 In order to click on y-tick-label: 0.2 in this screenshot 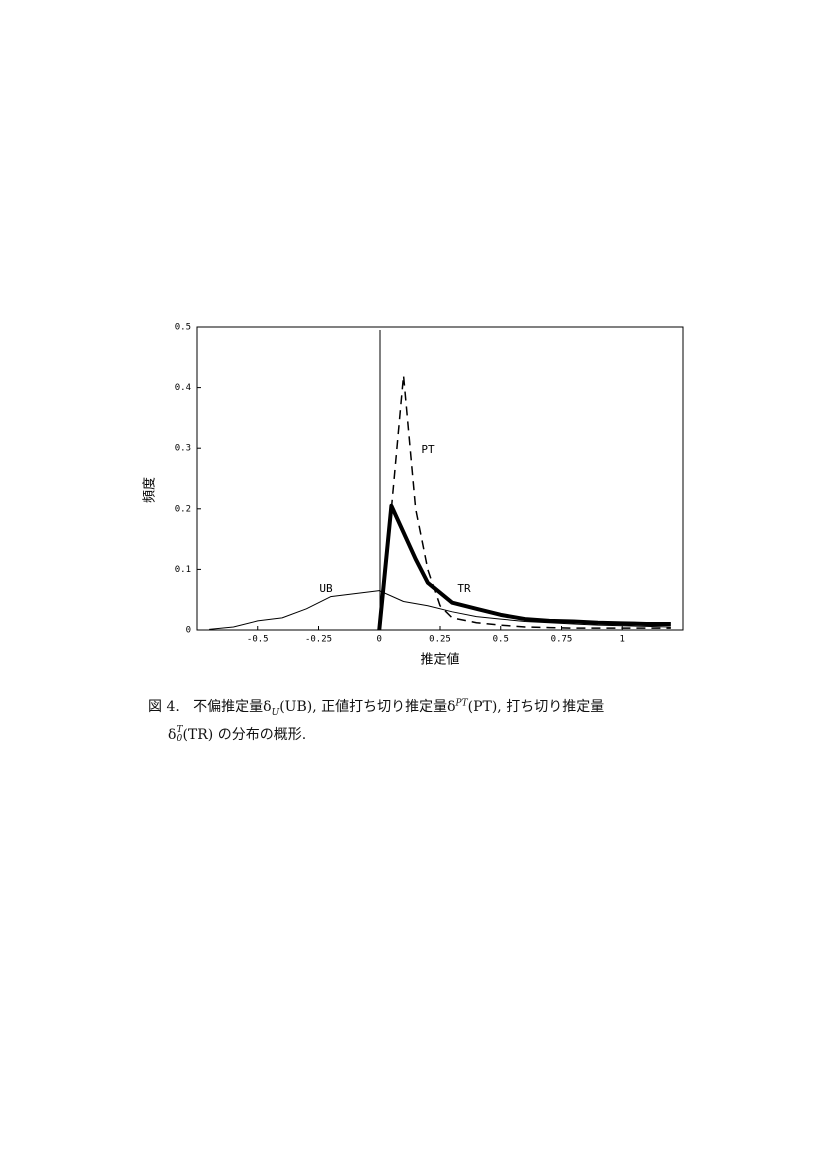, I will do `click(183, 509)`.